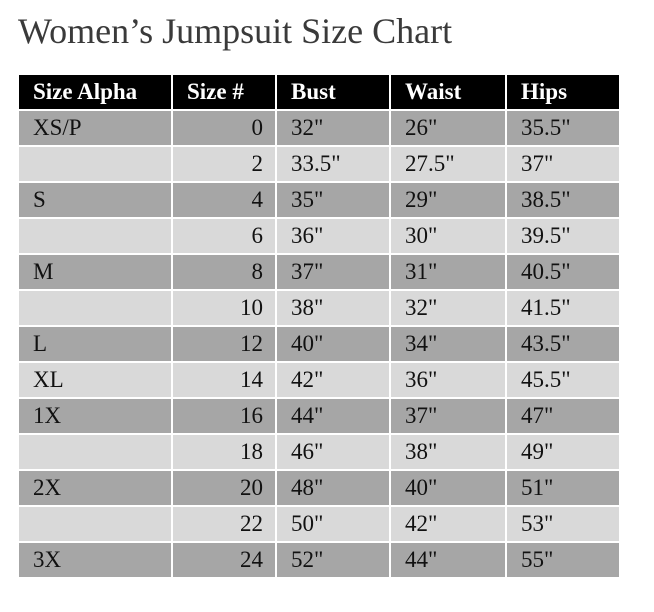  Describe the element at coordinates (448, 93) in the screenshot. I see `header-waist: Waist` at that location.